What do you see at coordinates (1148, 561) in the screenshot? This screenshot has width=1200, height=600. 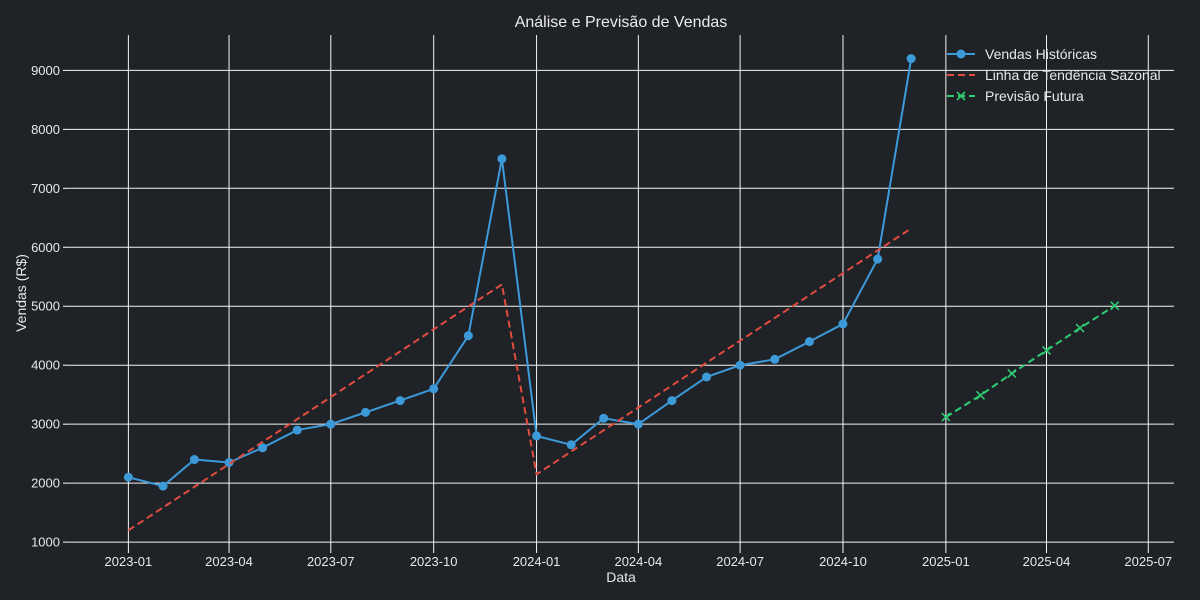 I see `x-tick-label: 2025-07` at bounding box center [1148, 561].